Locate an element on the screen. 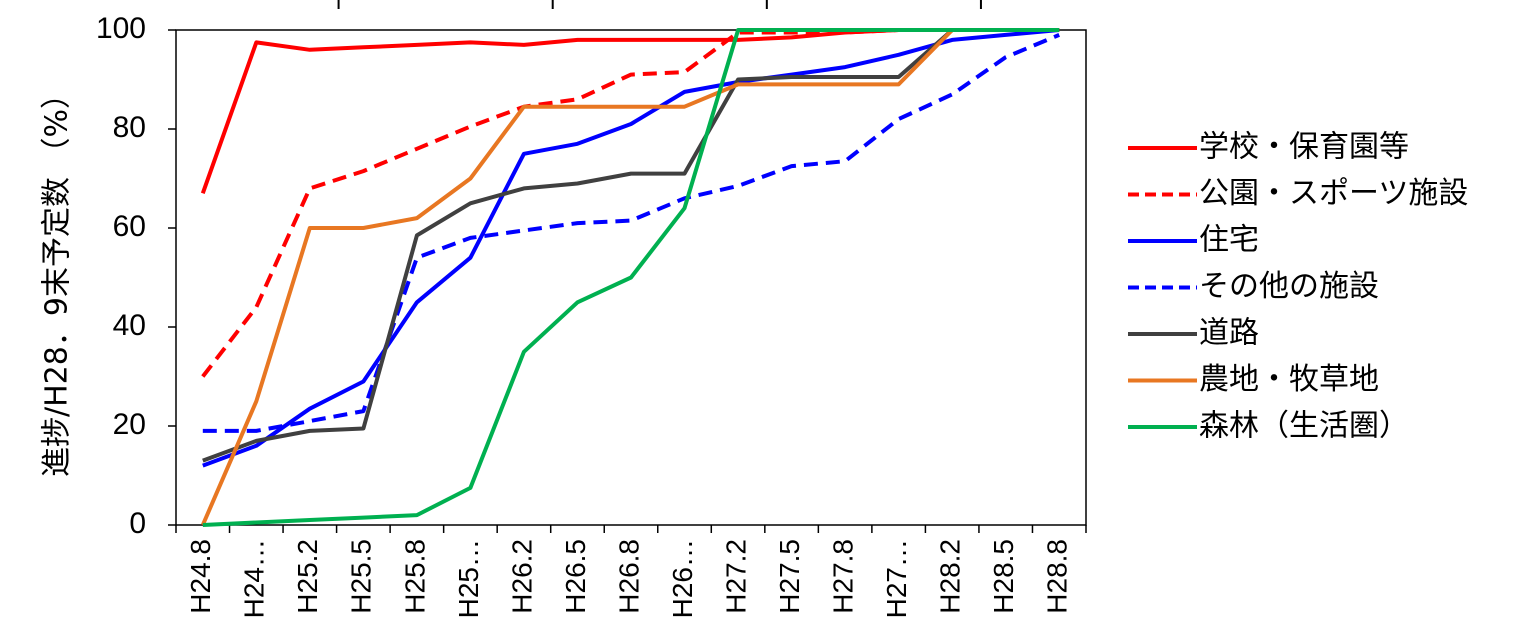 Image resolution: width=1540 pixels, height=631 pixels. x-tick-label: H25.8 is located at coordinates (414, 576).